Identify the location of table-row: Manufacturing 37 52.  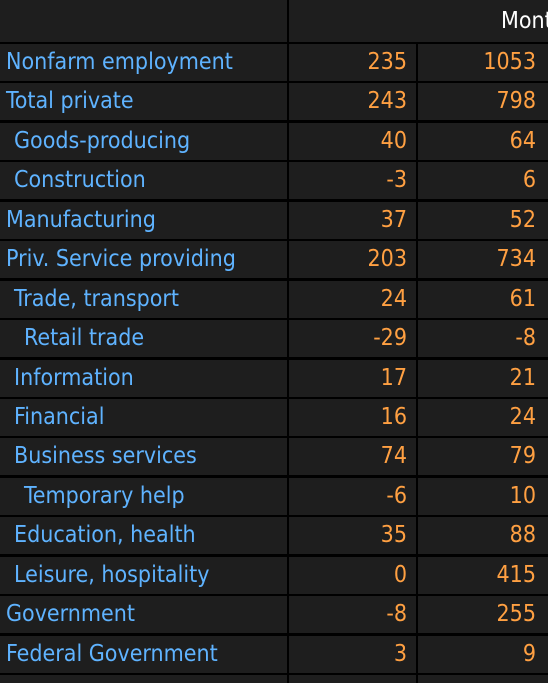
(274, 220).